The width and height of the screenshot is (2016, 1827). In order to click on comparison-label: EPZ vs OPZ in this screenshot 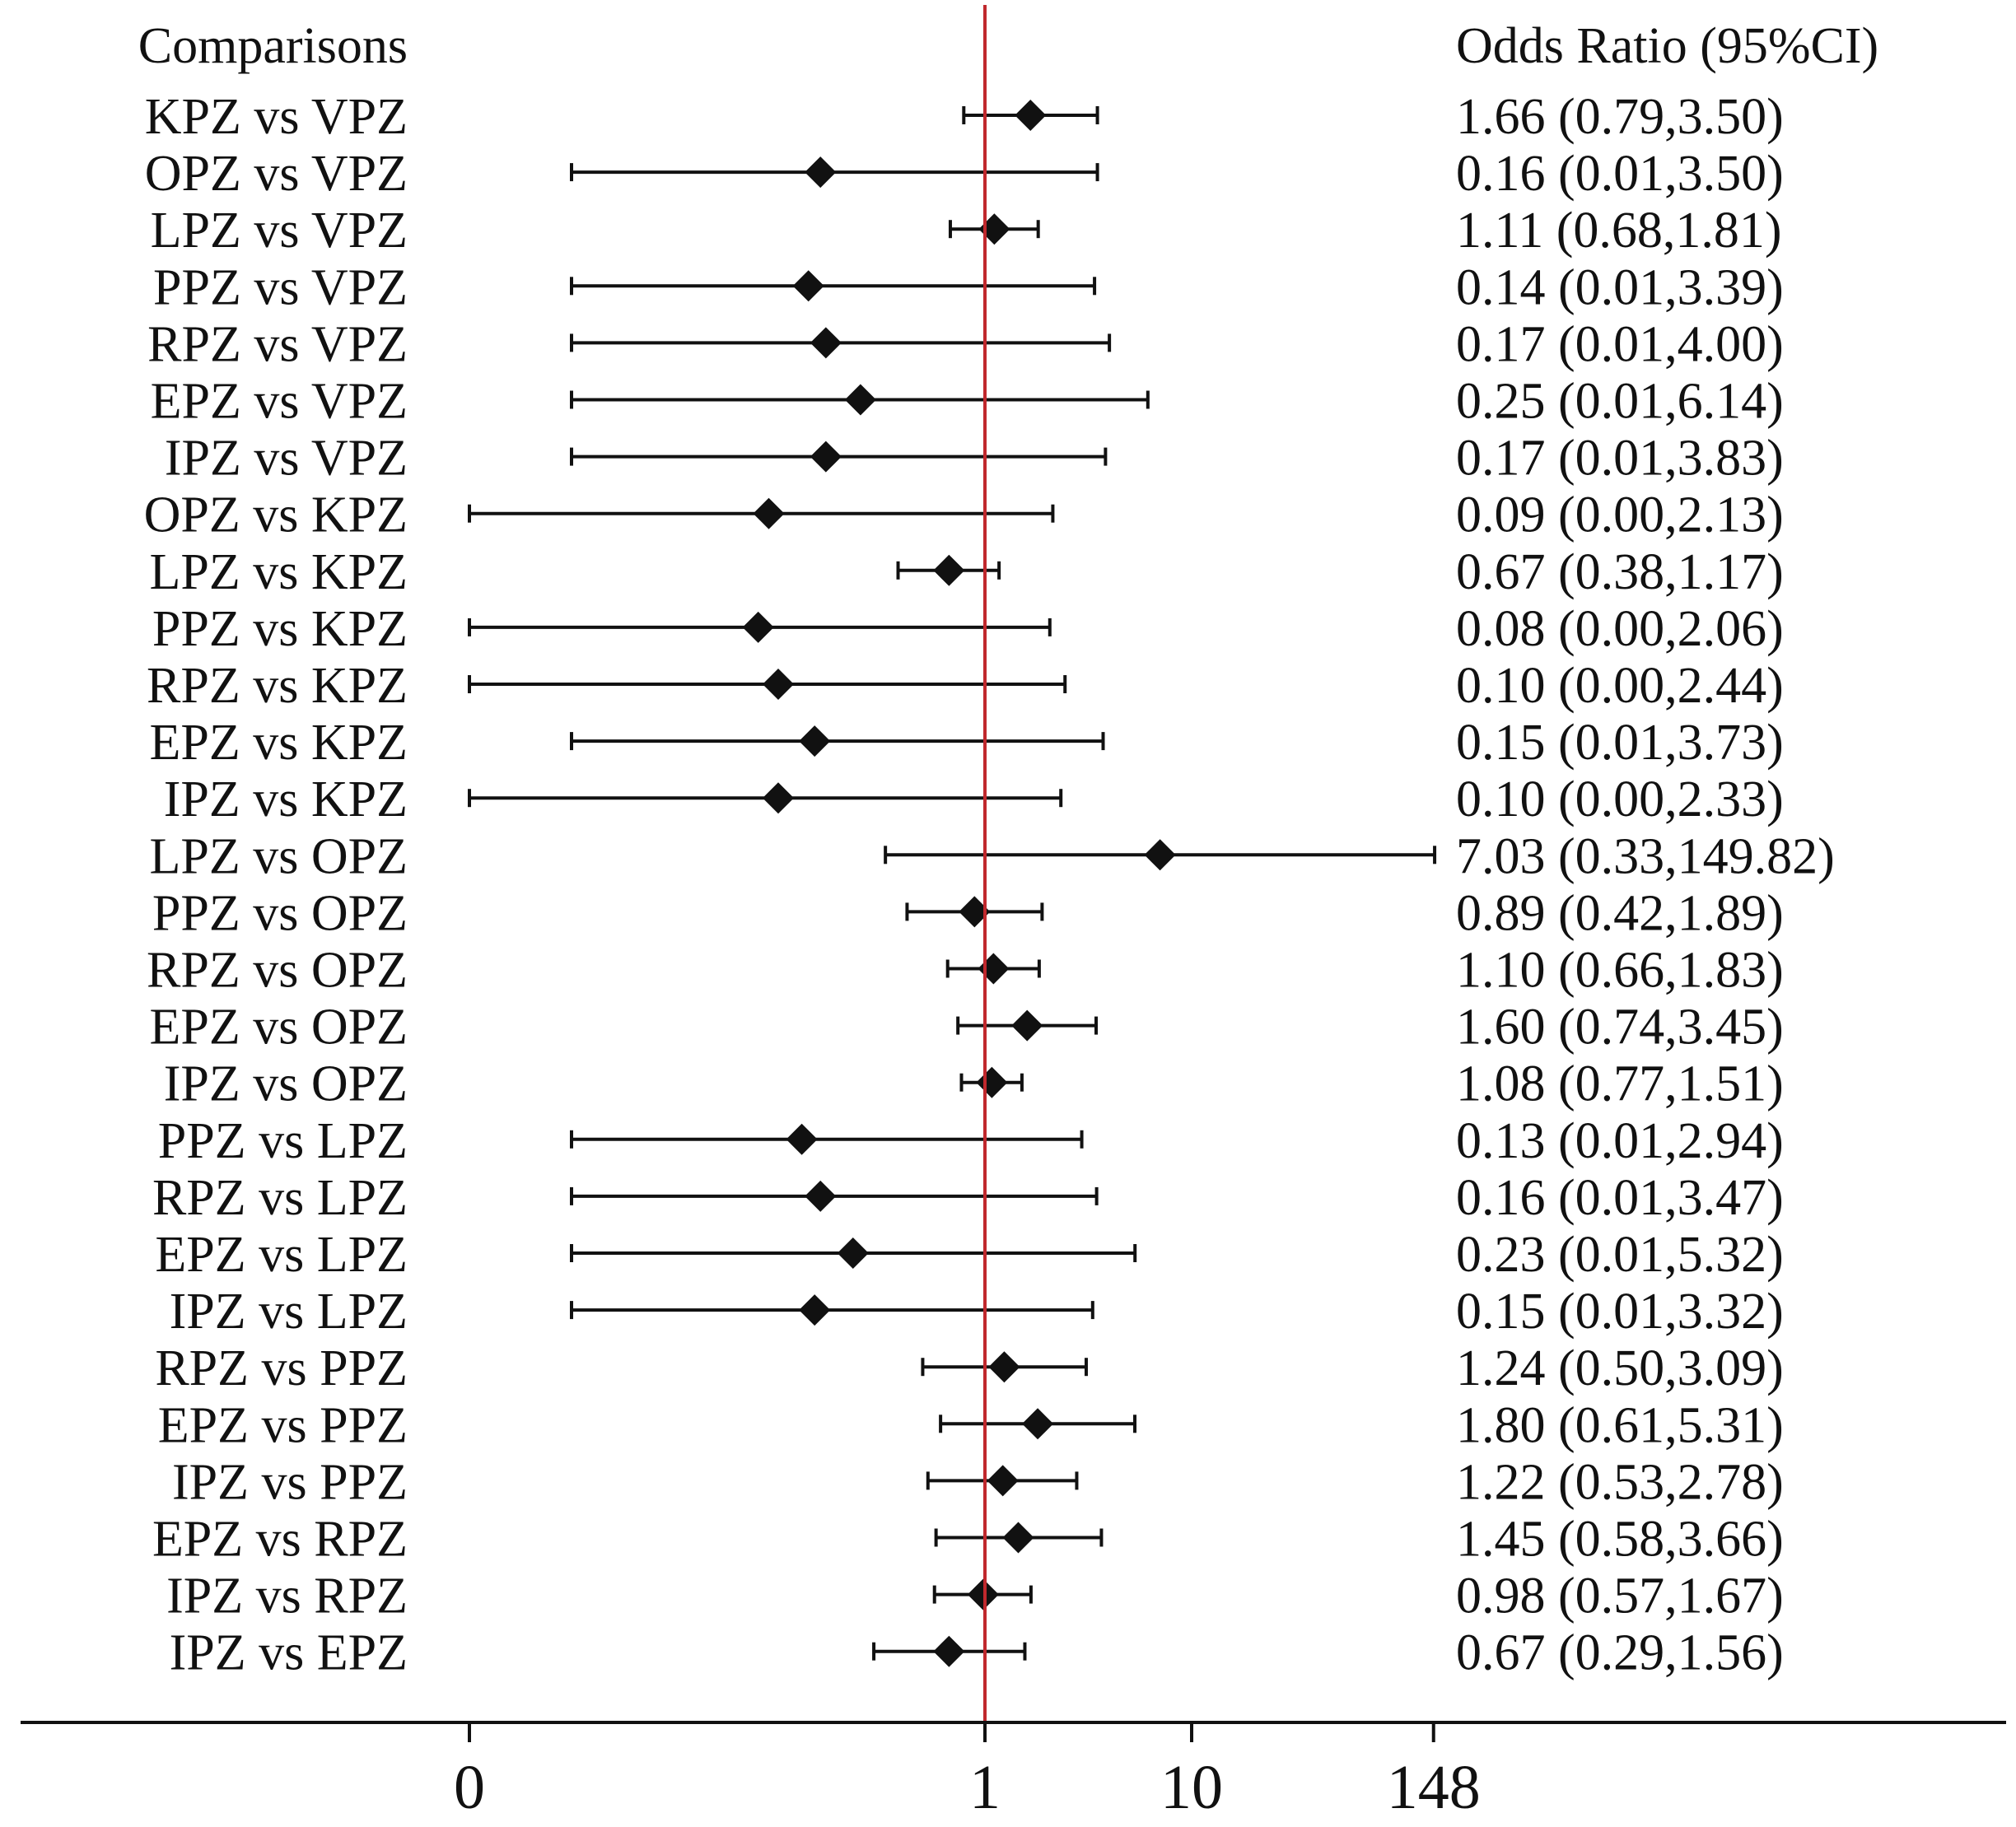, I will do `click(279, 1028)`.